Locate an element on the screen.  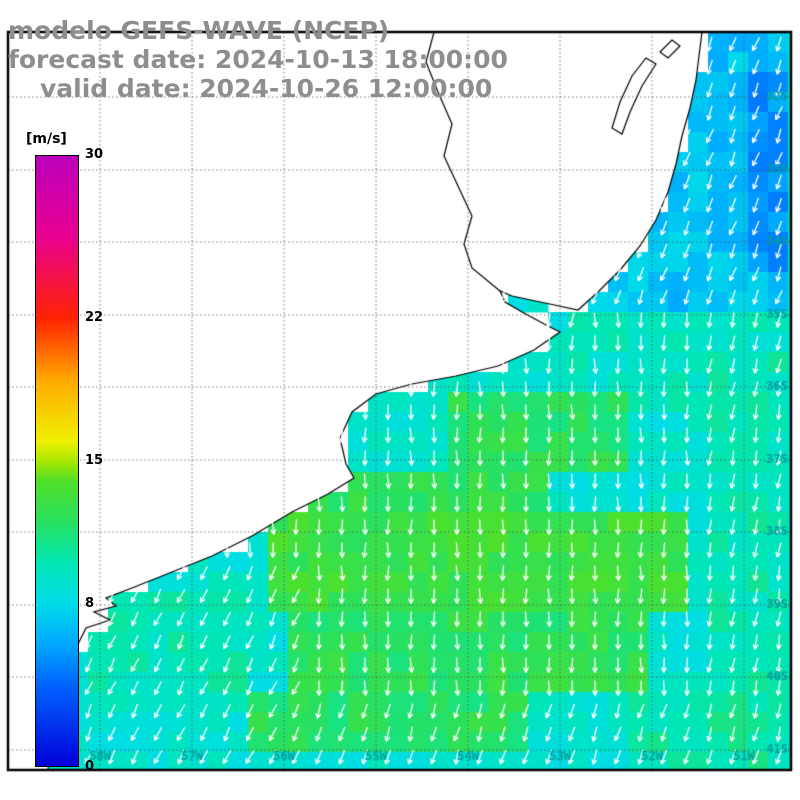
colorbar-tick-15: 15 is located at coordinates (94, 460).